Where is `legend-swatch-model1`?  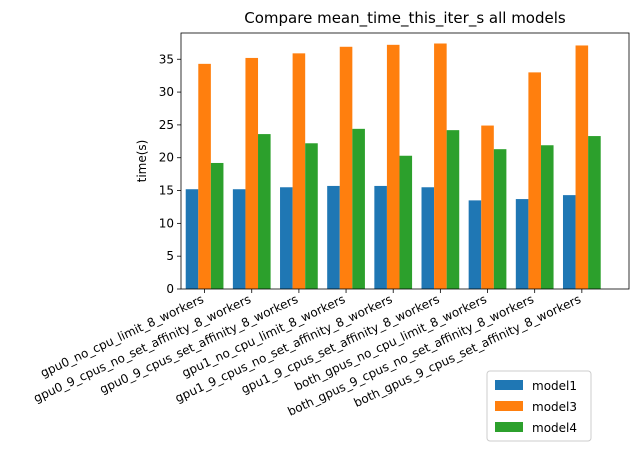 legend-swatch-model1 is located at coordinates (509, 385).